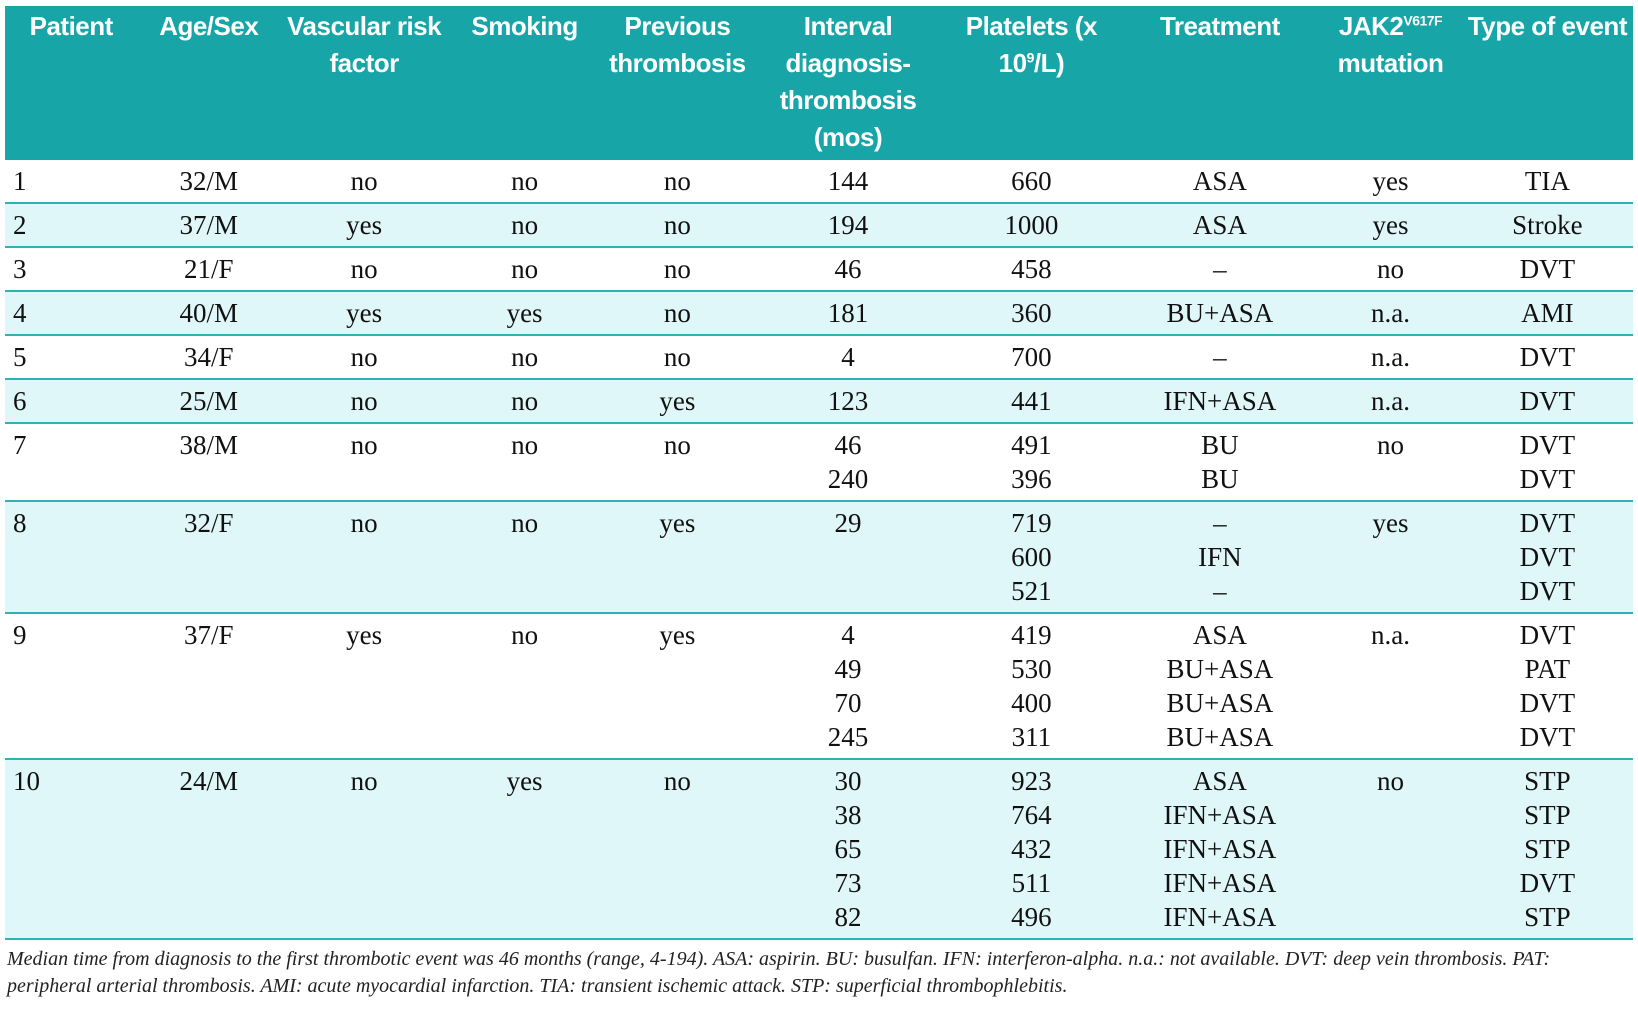 Image resolution: width=1638 pixels, height=1026 pixels. What do you see at coordinates (208, 269) in the screenshot?
I see `table-cell: 21/F` at bounding box center [208, 269].